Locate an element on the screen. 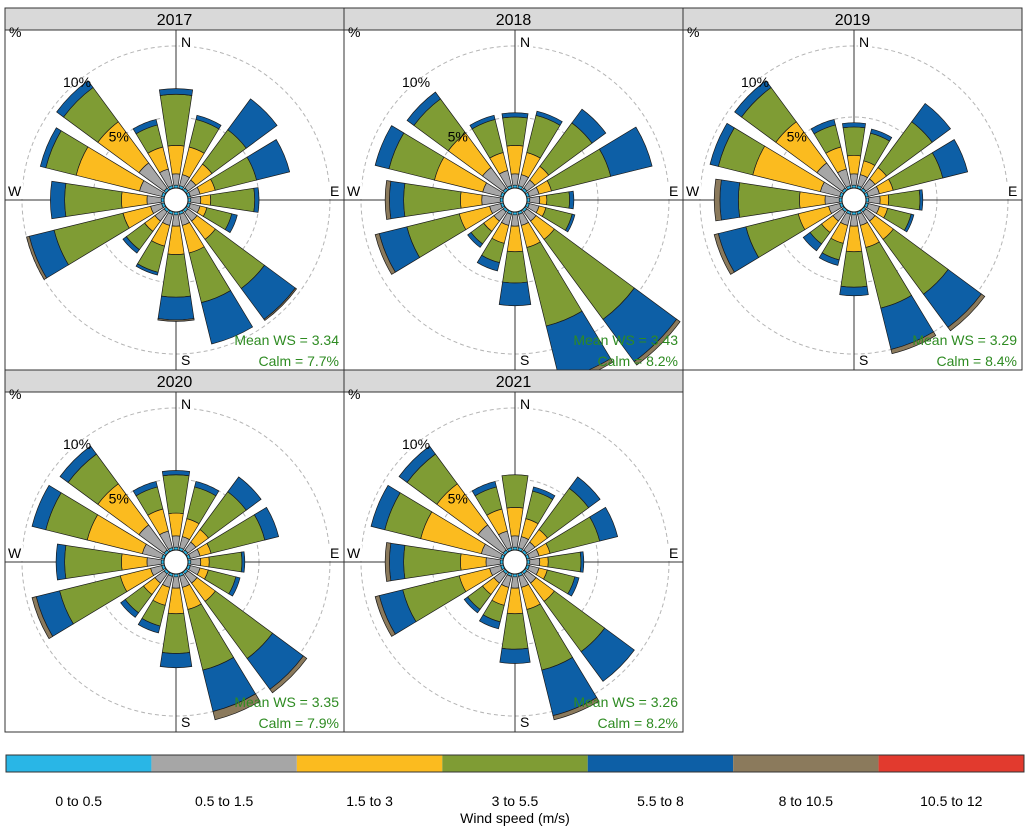 This screenshot has height=830, width=1027. key-label-0: 0 to 0.5 is located at coordinates (78, 801).